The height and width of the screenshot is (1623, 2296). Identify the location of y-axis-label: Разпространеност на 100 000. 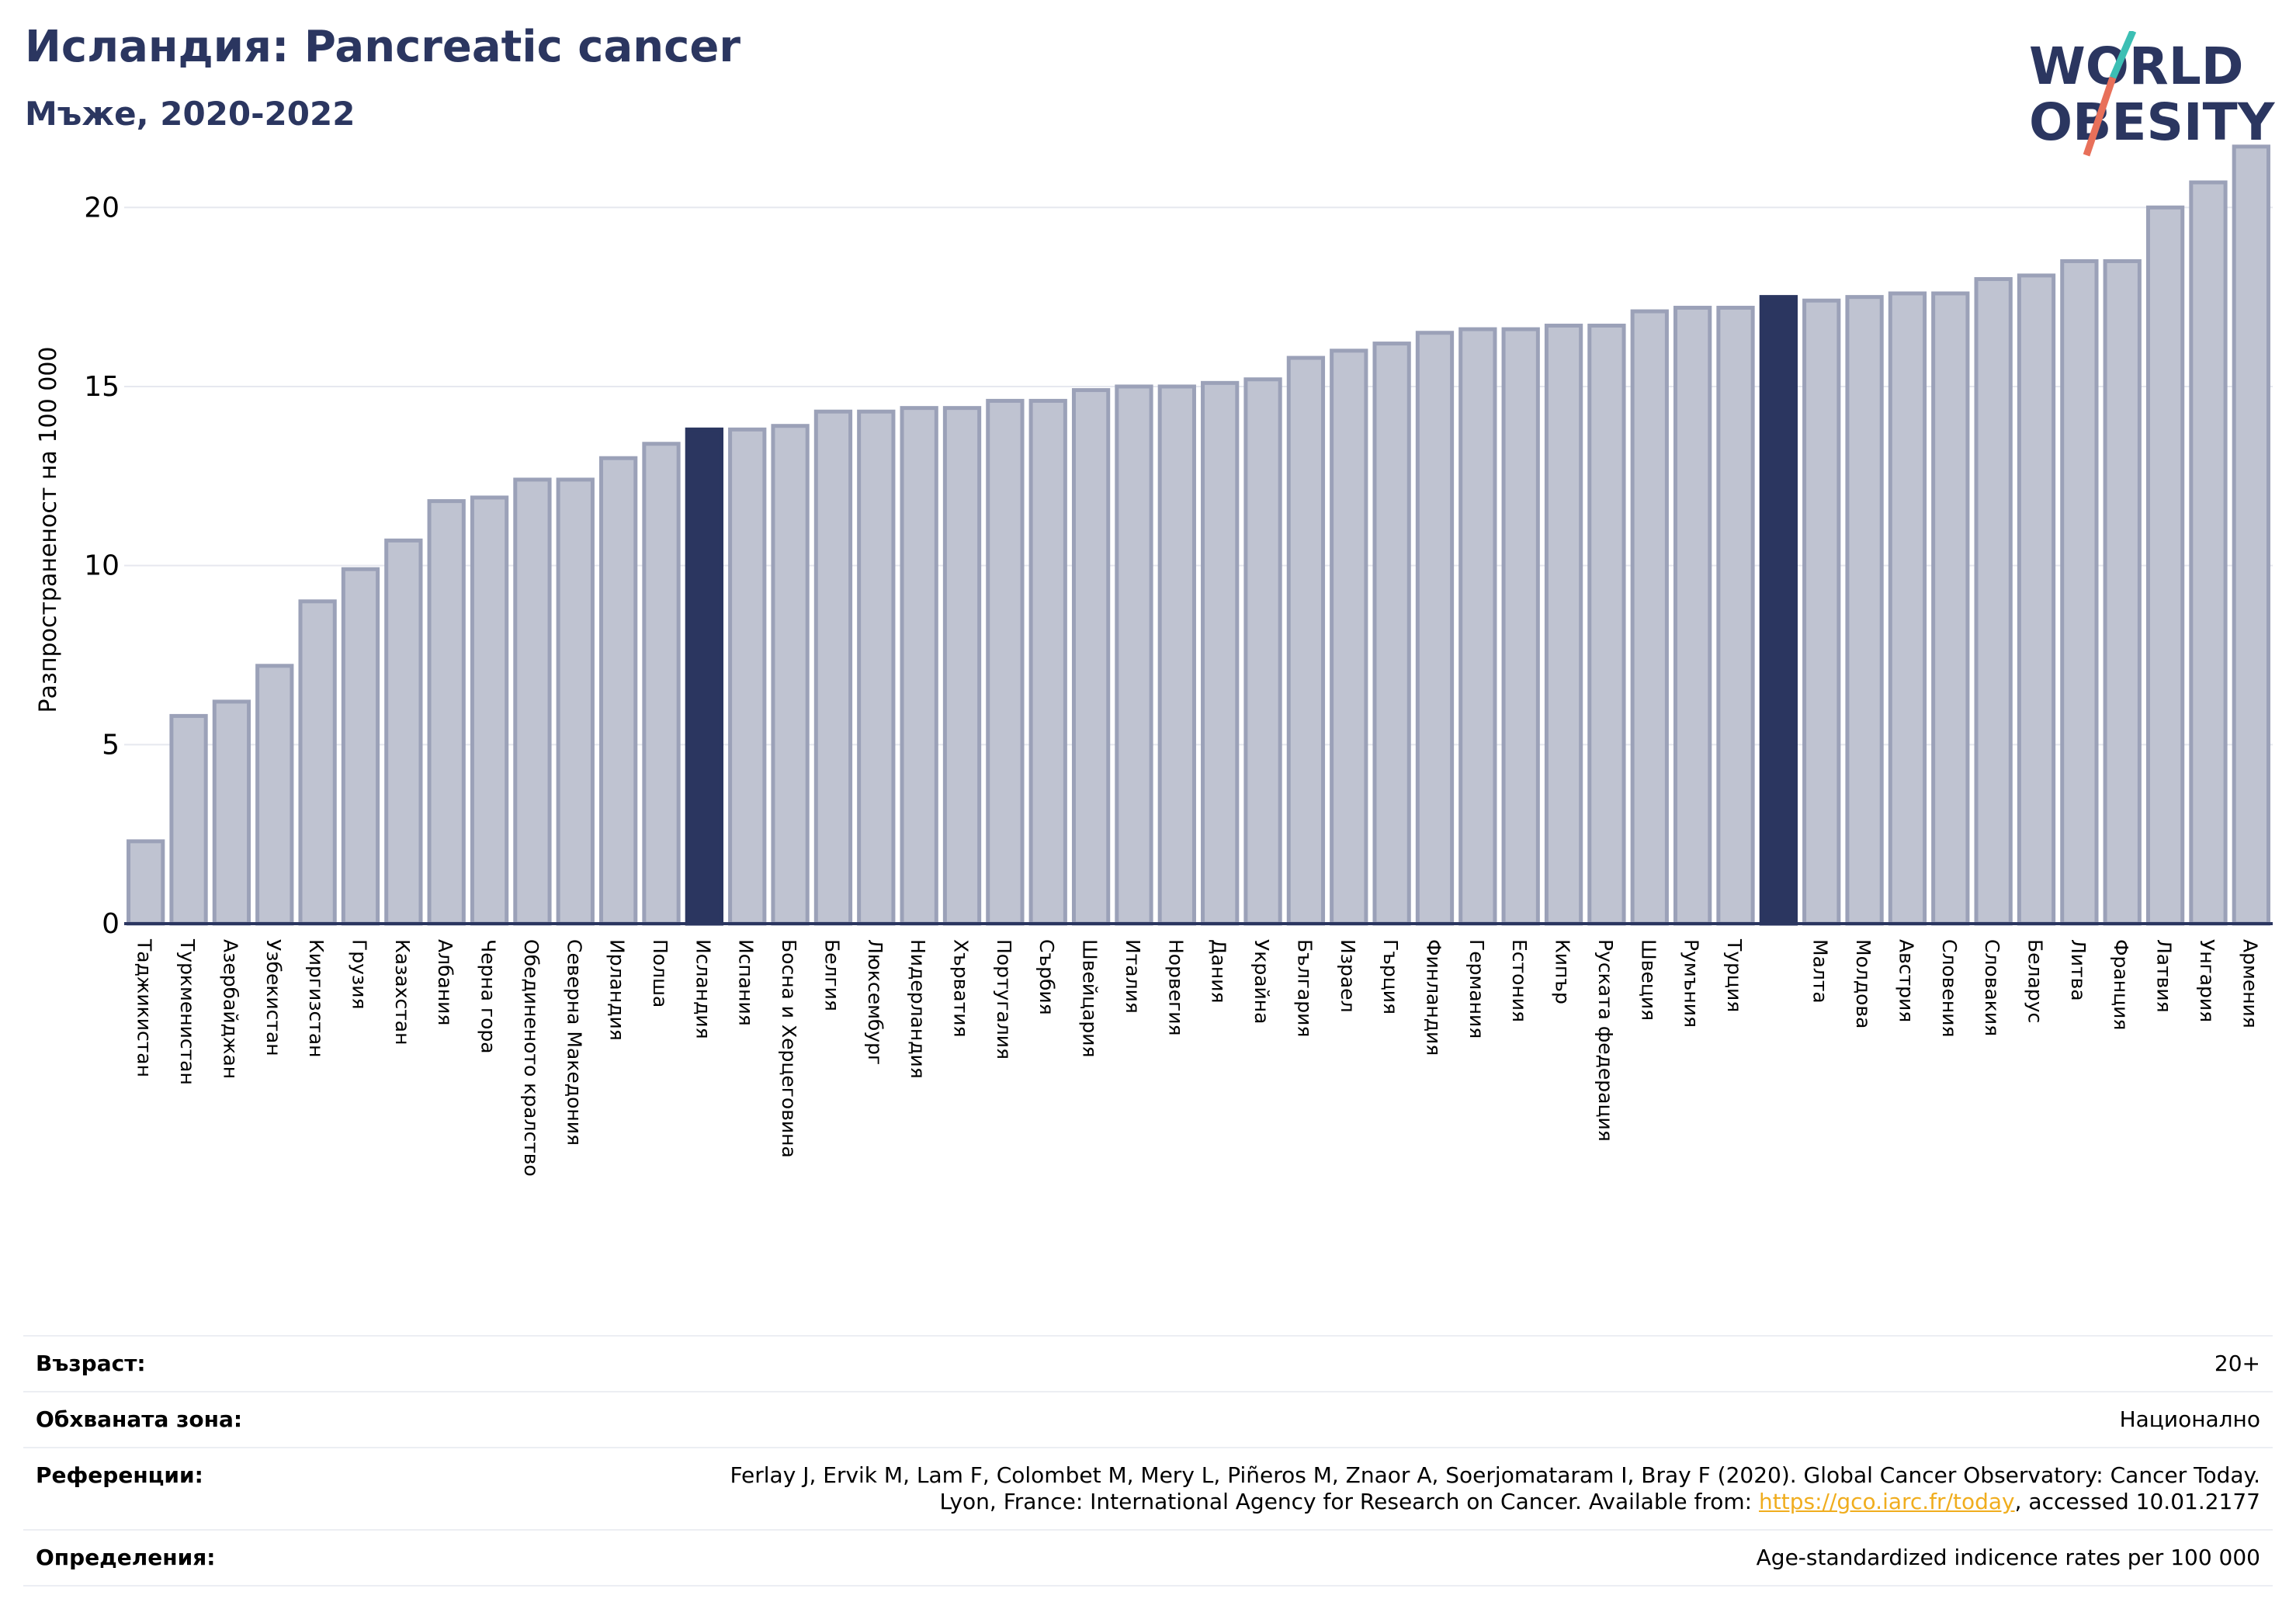
(48, 530).